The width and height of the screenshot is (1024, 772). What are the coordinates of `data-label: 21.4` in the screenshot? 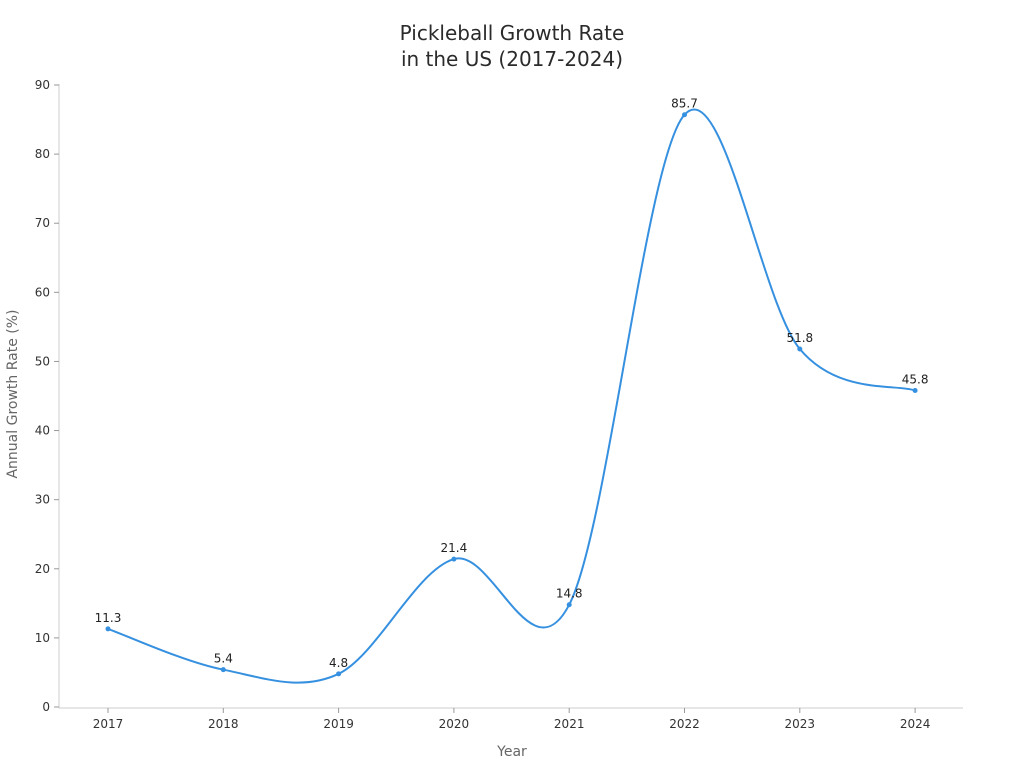 It's located at (454, 548).